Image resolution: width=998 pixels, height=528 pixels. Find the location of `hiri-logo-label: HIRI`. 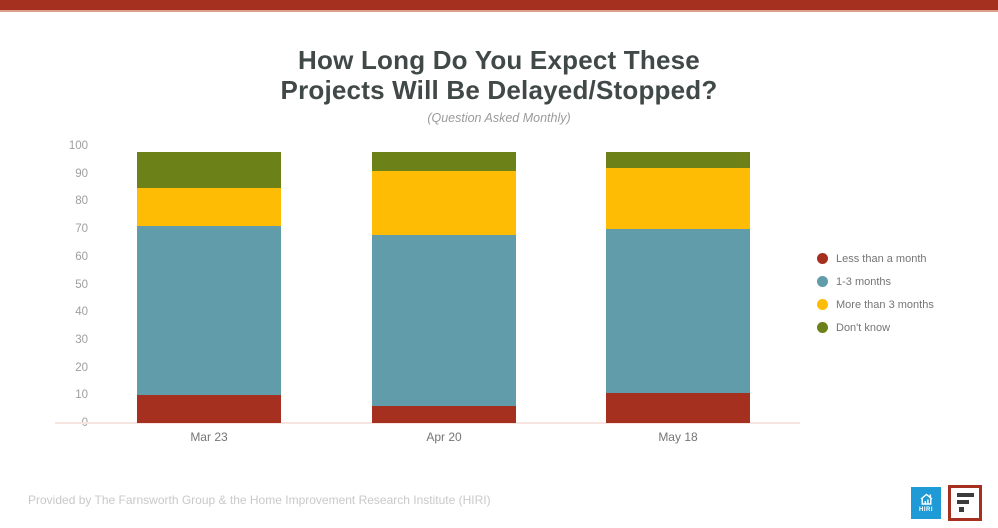

hiri-logo-label: HIRI is located at coordinates (926, 510).